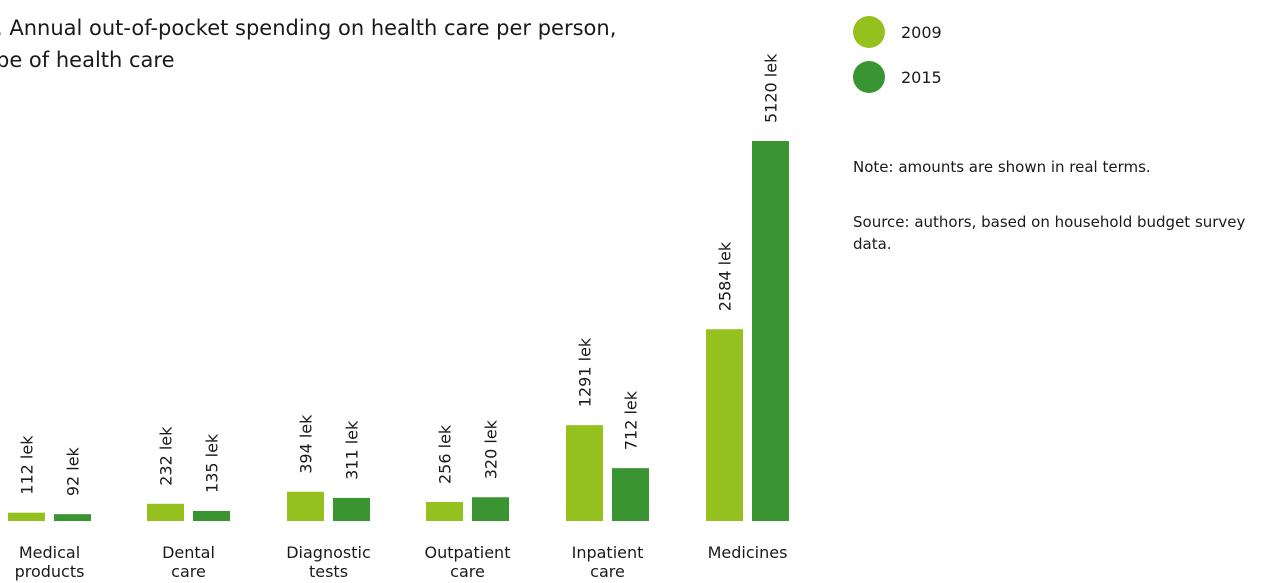 This screenshot has height=583, width=1264. What do you see at coordinates (1002, 167) in the screenshot?
I see `note-text: Note: amounts are shown in real terms.` at bounding box center [1002, 167].